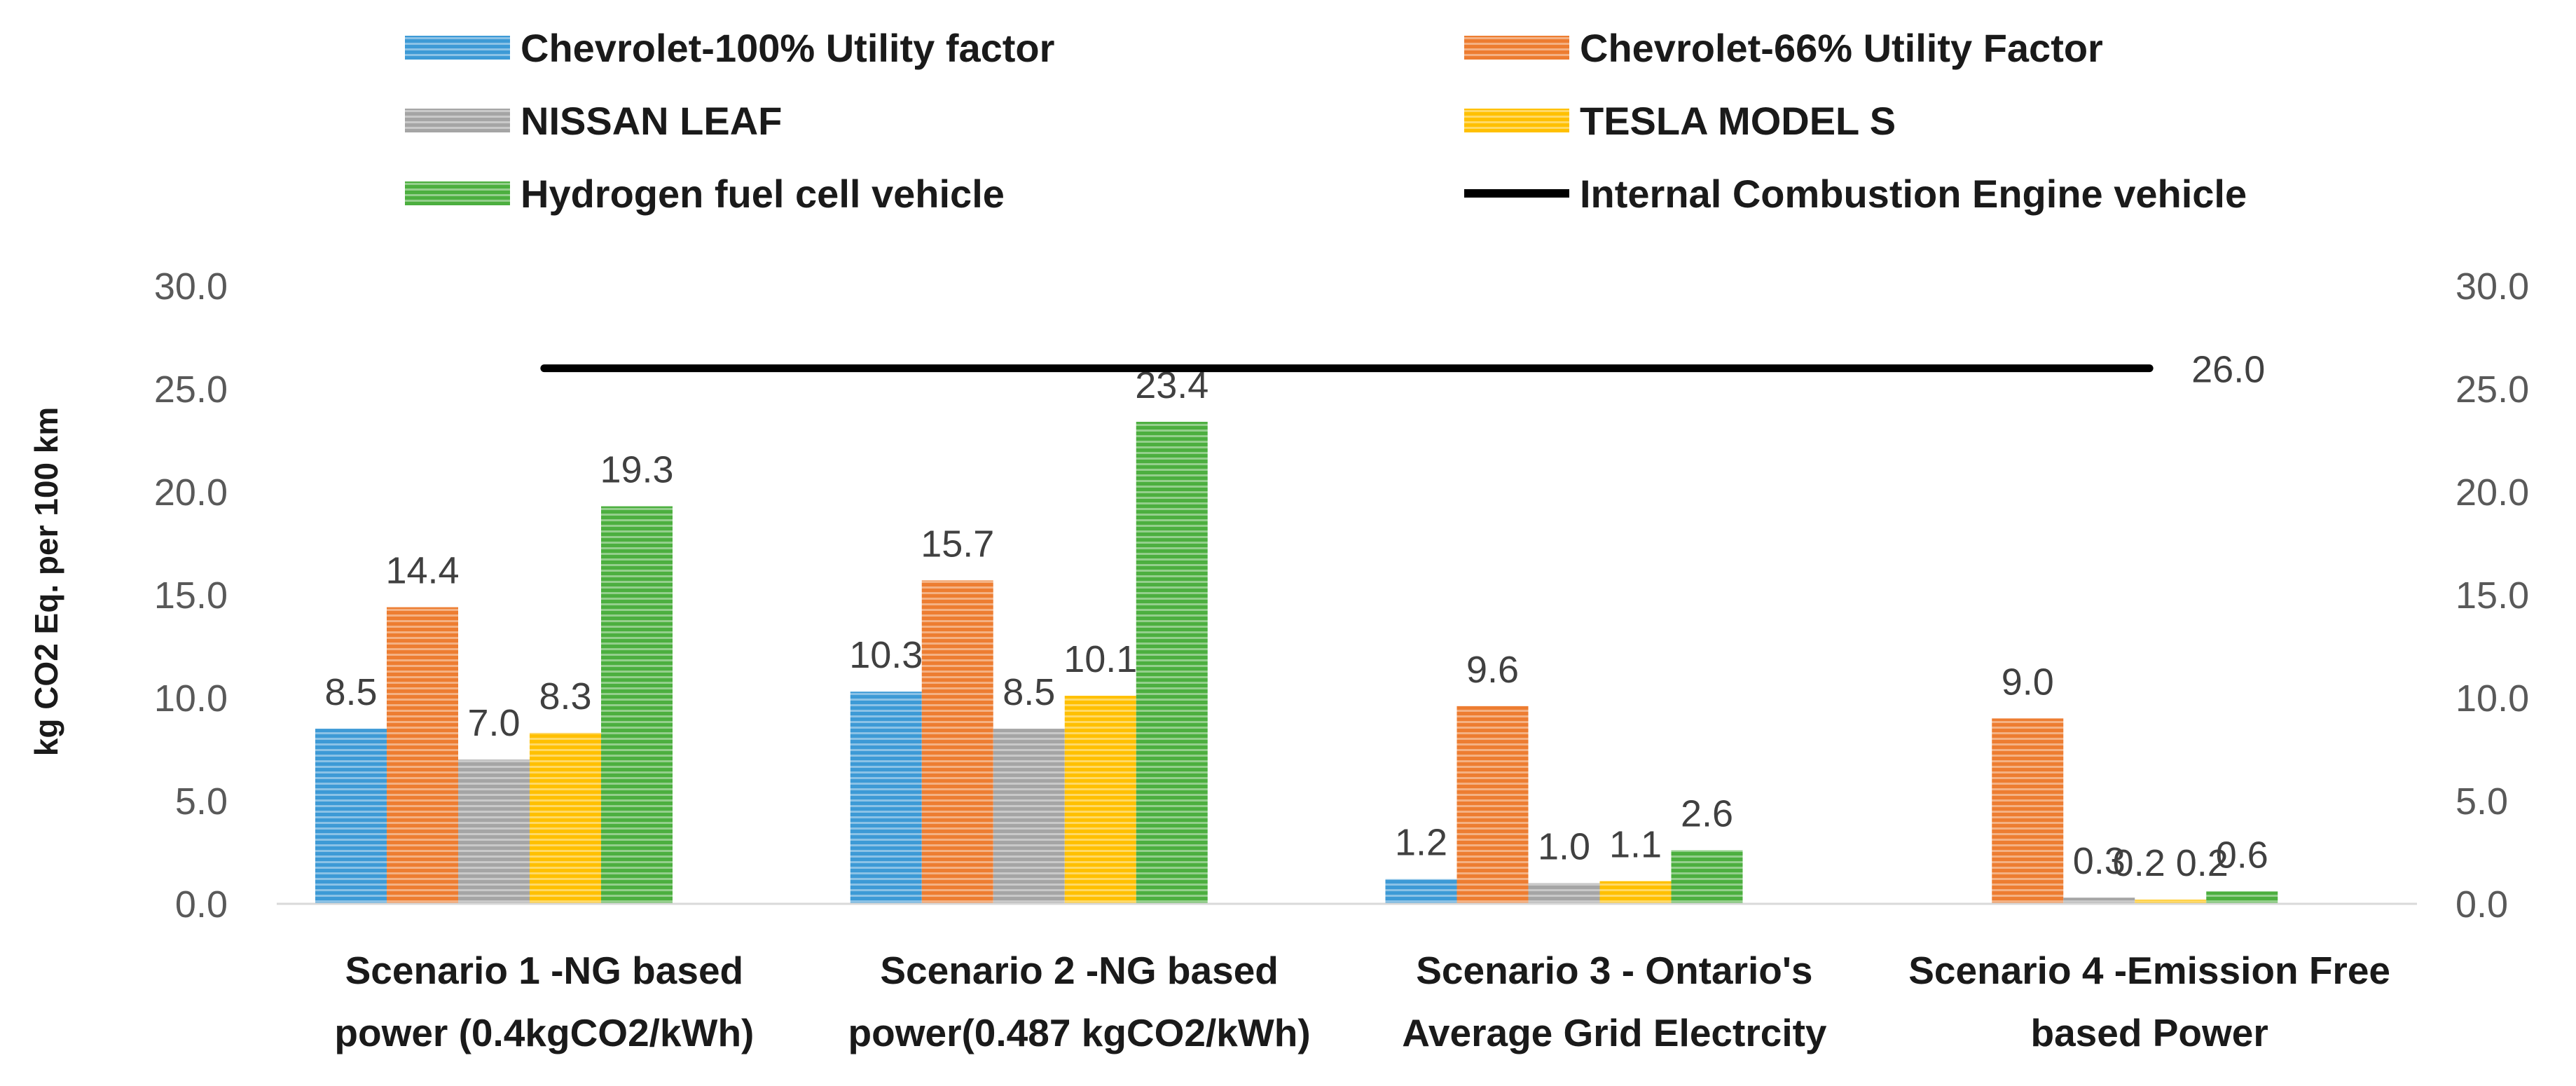 This screenshot has height=1086, width=2576. What do you see at coordinates (2492, 699) in the screenshot?
I see `y-tick-right-2: 10.0` at bounding box center [2492, 699].